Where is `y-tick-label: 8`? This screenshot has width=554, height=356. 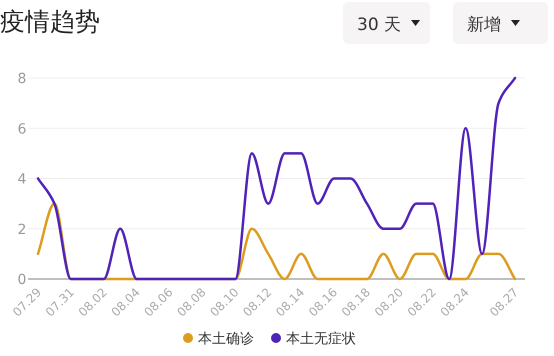 y-tick-label: 8 is located at coordinates (22, 79).